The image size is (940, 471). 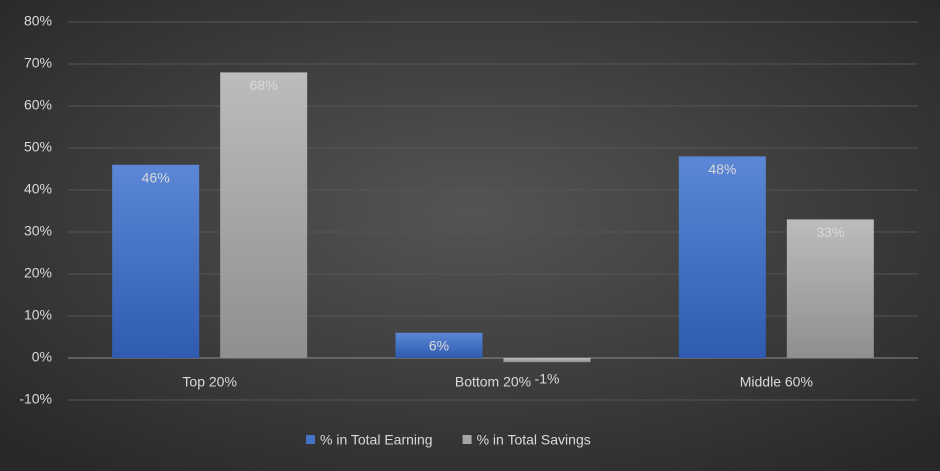 What do you see at coordinates (35, 399) in the screenshot?
I see `y-tick-label: -10%` at bounding box center [35, 399].